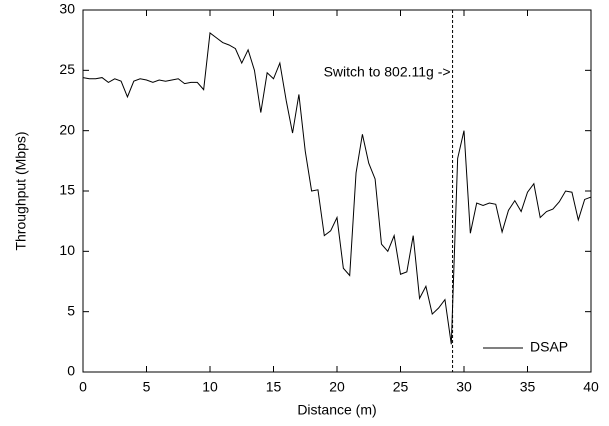 The width and height of the screenshot is (609, 426). What do you see at coordinates (67, 190) in the screenshot?
I see `y-tick-label: 15` at bounding box center [67, 190].